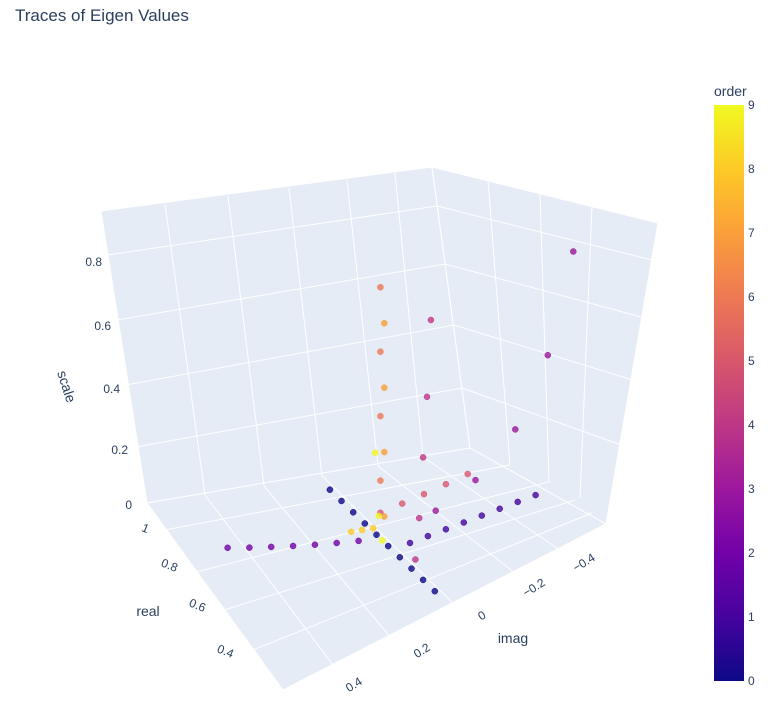  I want to click on y-axis-title: real, so click(147, 611).